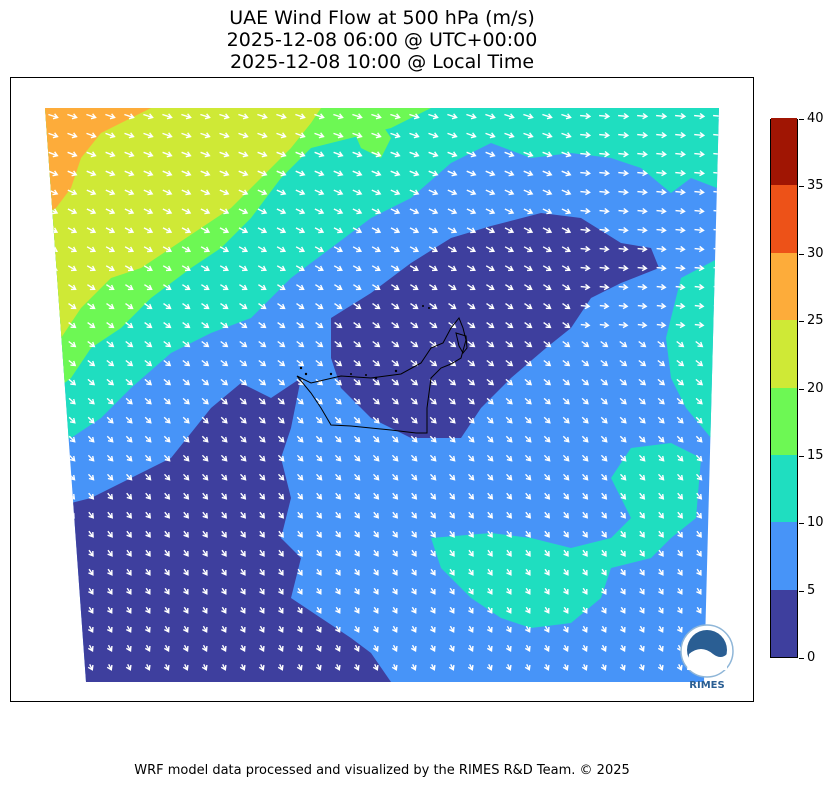 This screenshot has height=788, width=835. Describe the element at coordinates (811, 657) in the screenshot. I see `colorbar-tick-label: 0` at that location.